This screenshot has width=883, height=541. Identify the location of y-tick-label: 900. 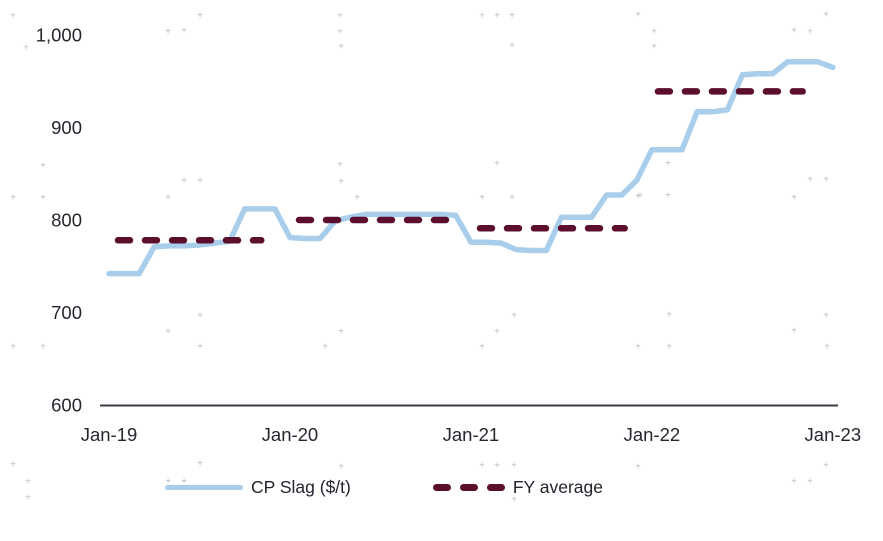
(66, 127).